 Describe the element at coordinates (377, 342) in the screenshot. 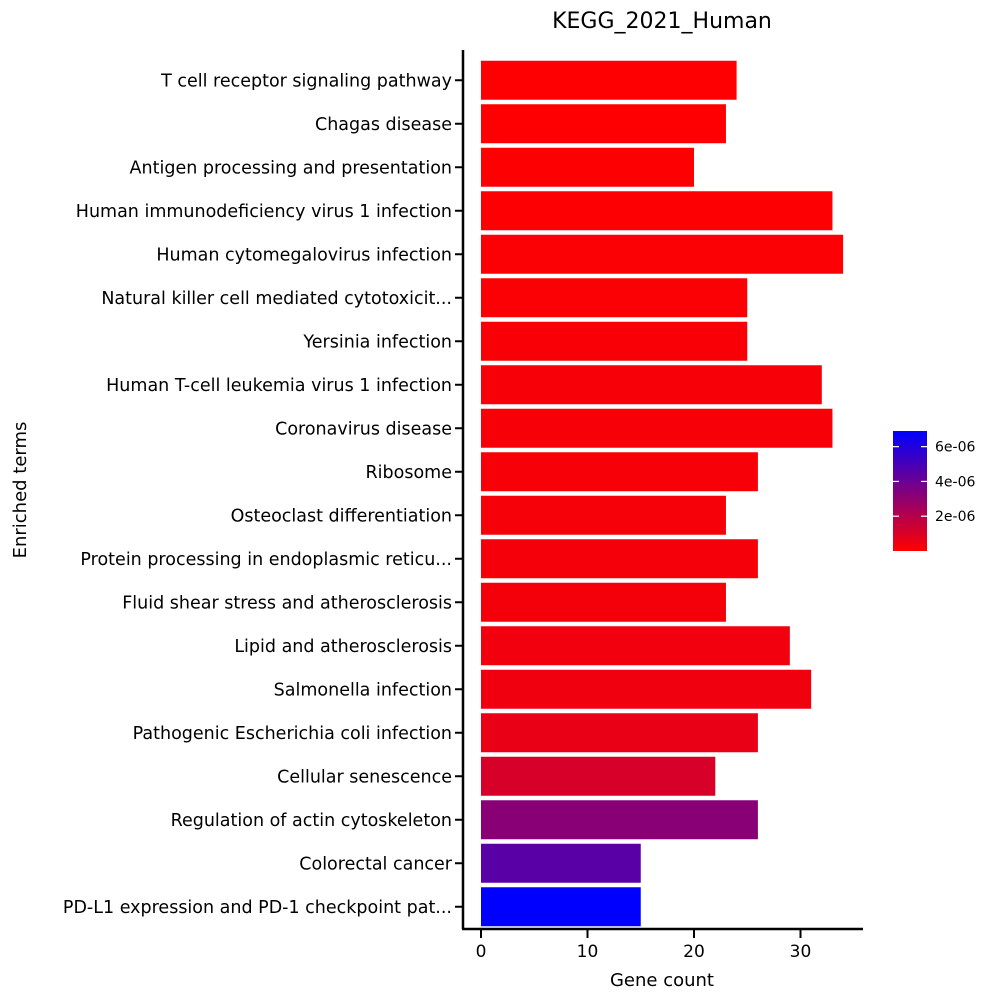

I see `category-label: Yersinia infection` at that location.